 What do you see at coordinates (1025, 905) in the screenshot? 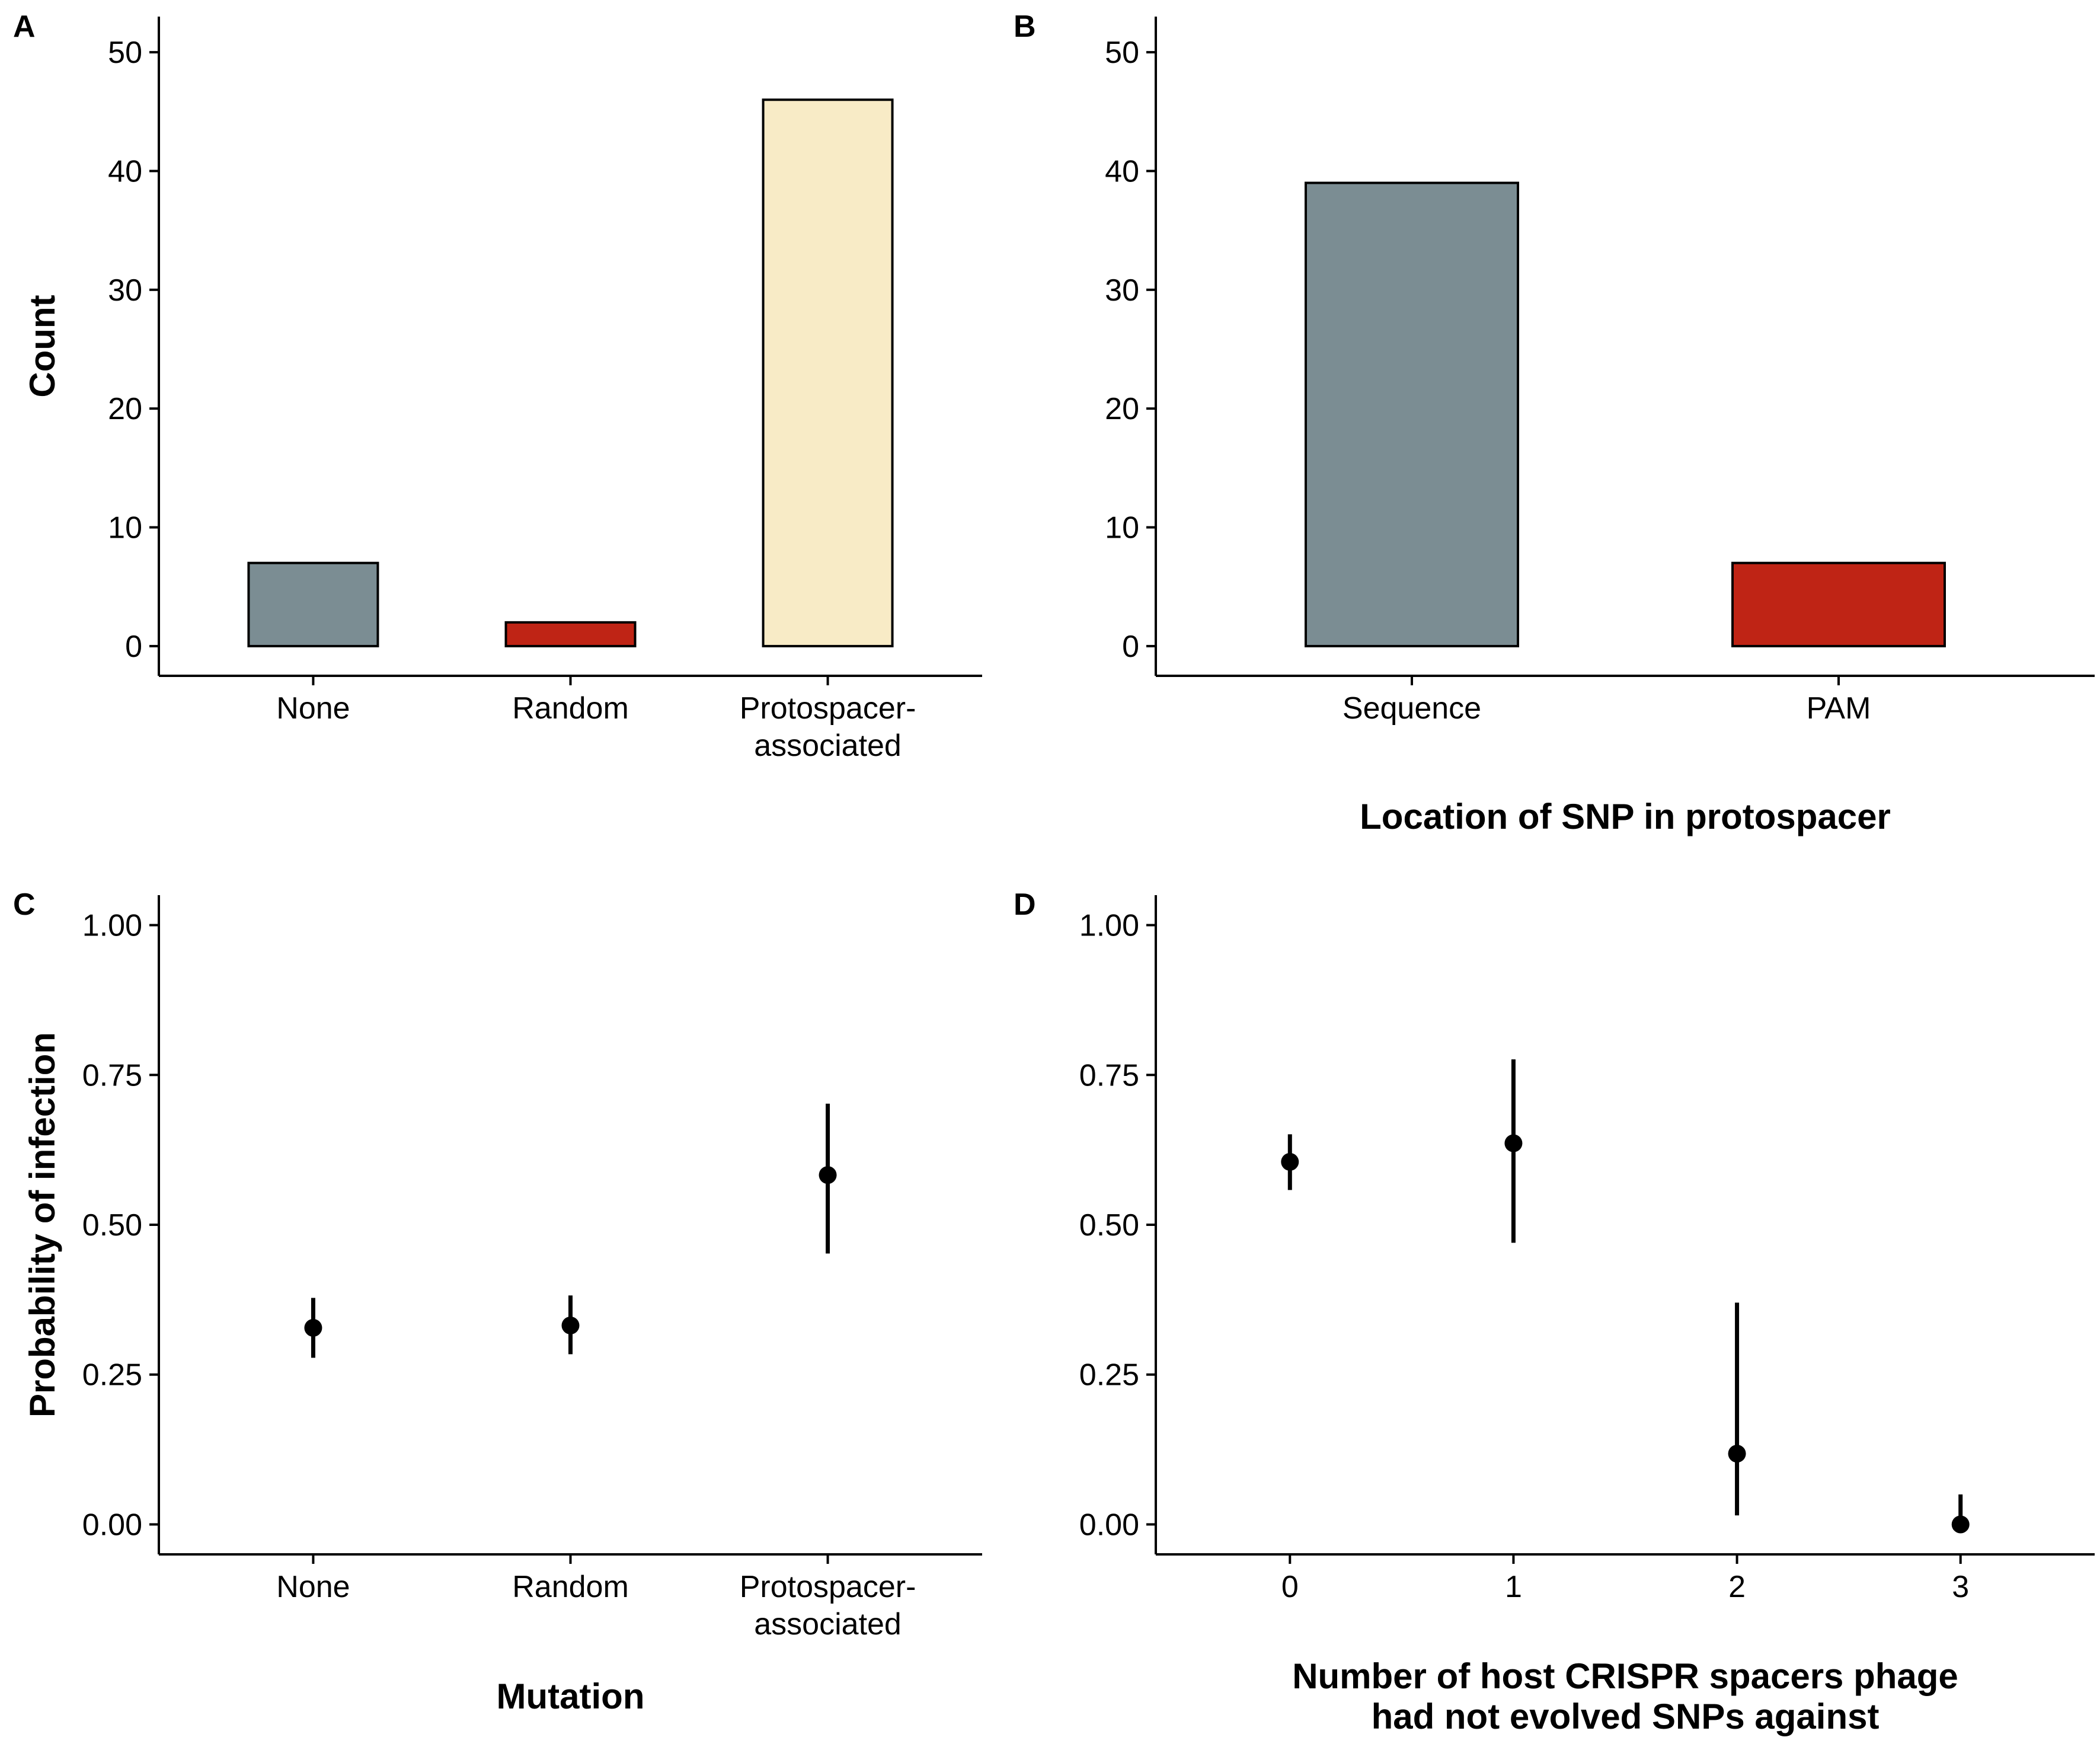
I see `panel-label: D` at bounding box center [1025, 905].